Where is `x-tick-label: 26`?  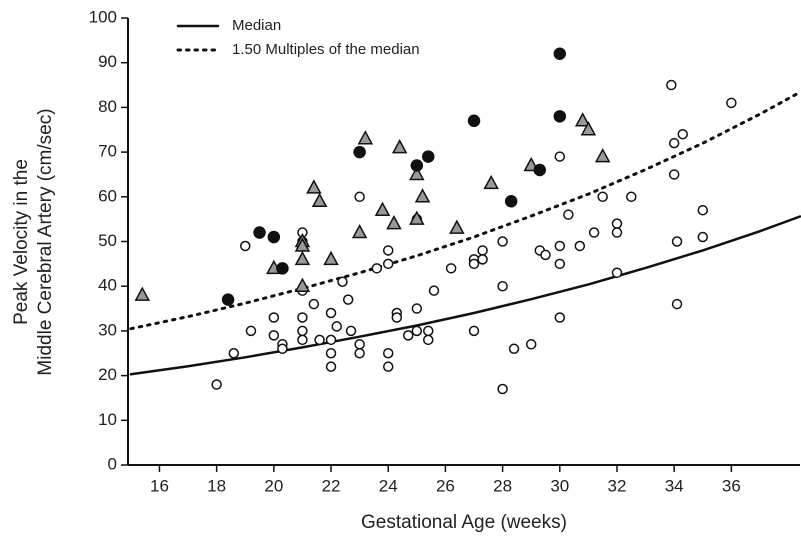 x-tick-label: 26 is located at coordinates (445, 485).